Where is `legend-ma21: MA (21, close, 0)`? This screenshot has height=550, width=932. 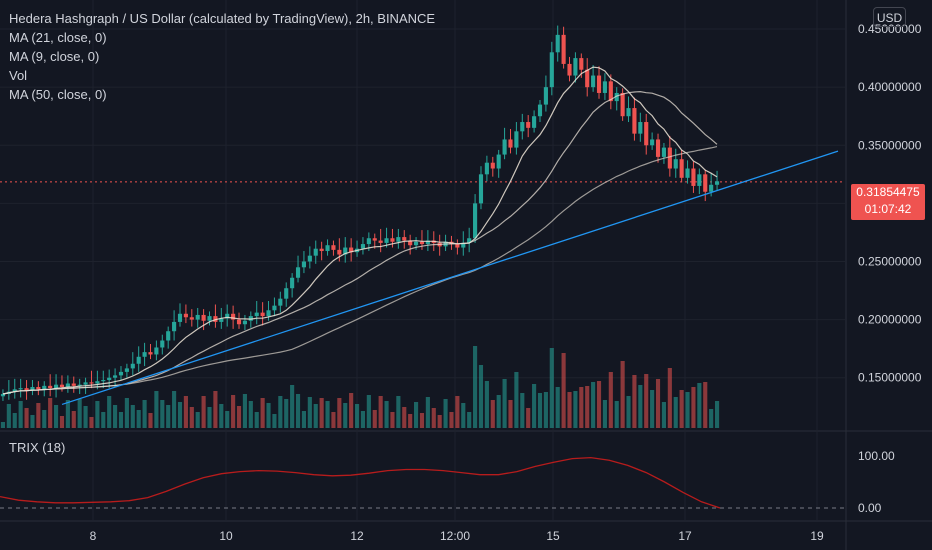 legend-ma21: MA (21, close, 0) is located at coordinates (58, 37).